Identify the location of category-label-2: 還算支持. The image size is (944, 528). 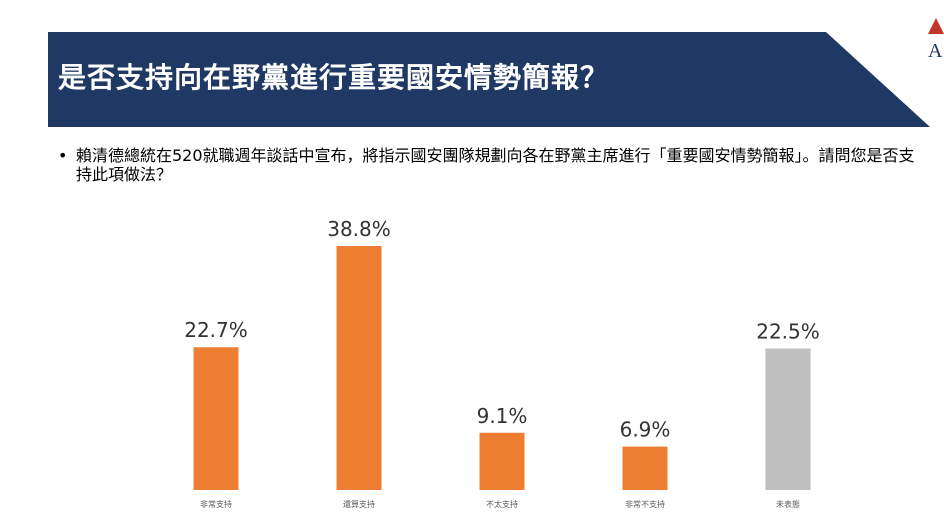
(359, 504).